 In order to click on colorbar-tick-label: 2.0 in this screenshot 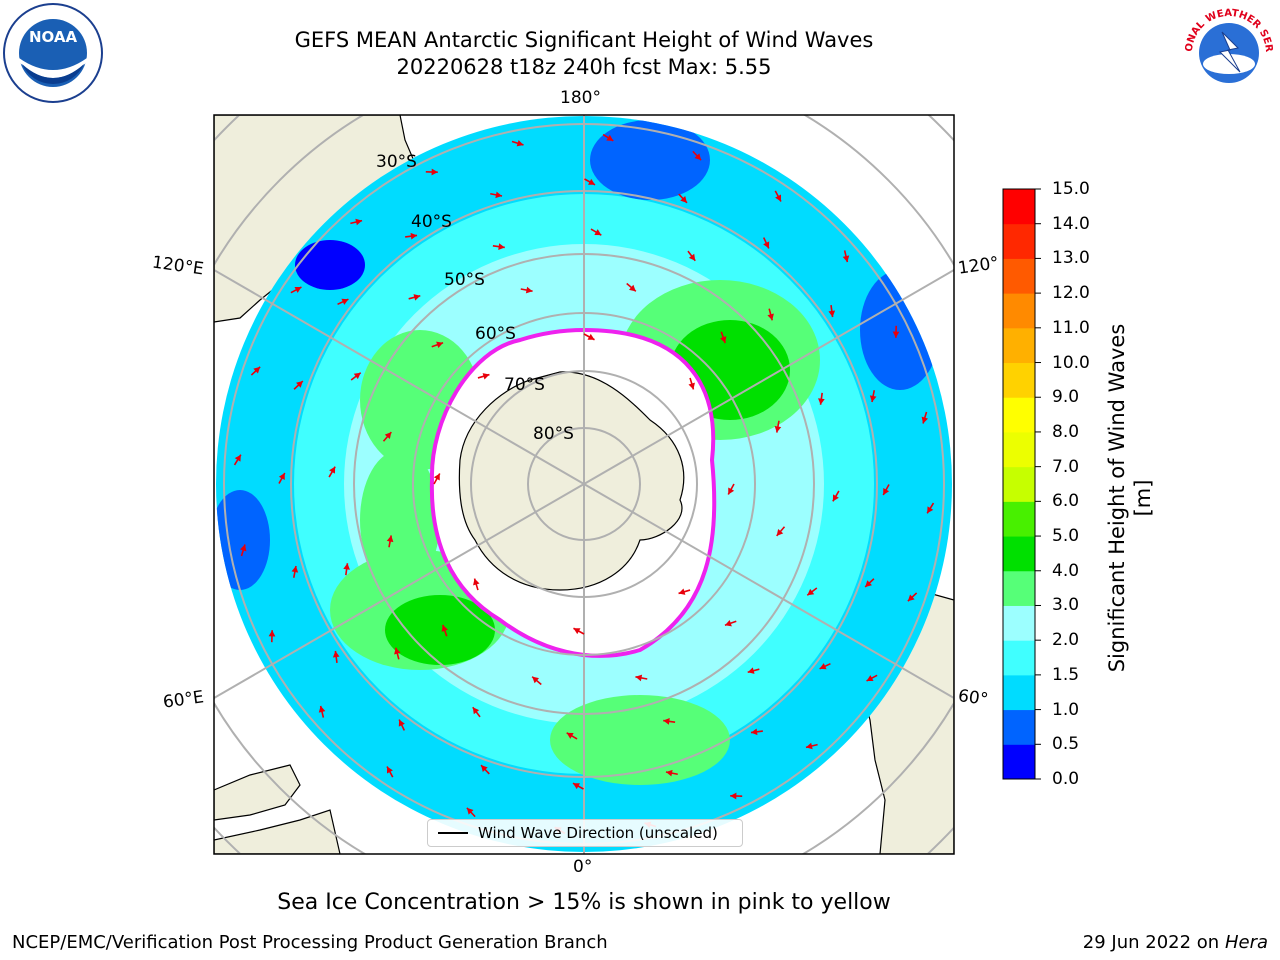, I will do `click(1066, 640)`.